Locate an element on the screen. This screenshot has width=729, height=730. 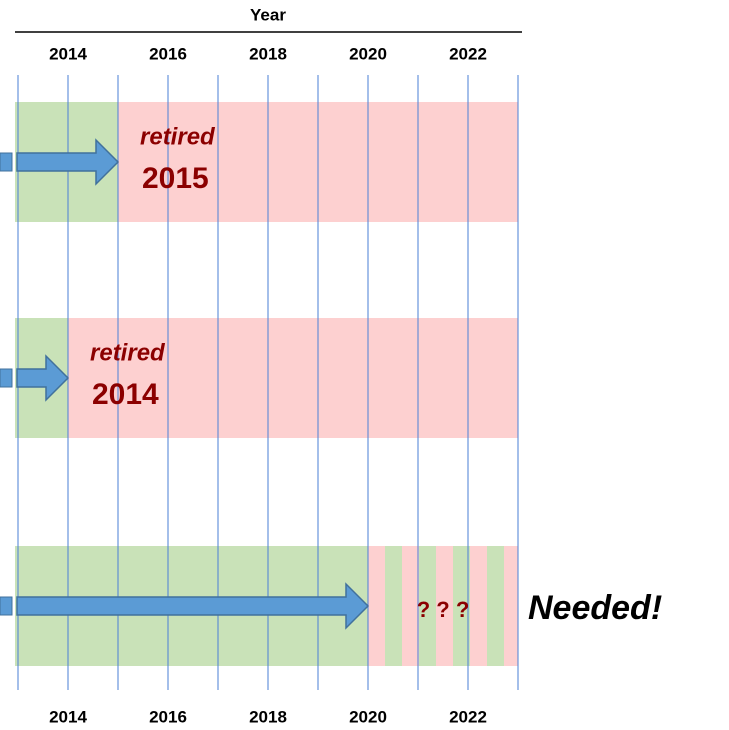
callout: Needed! is located at coordinates (595, 608).